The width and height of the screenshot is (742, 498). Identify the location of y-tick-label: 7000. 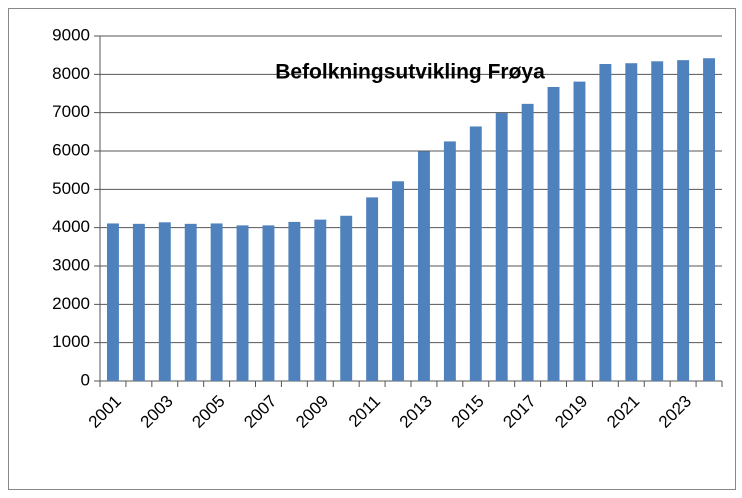
(71, 111).